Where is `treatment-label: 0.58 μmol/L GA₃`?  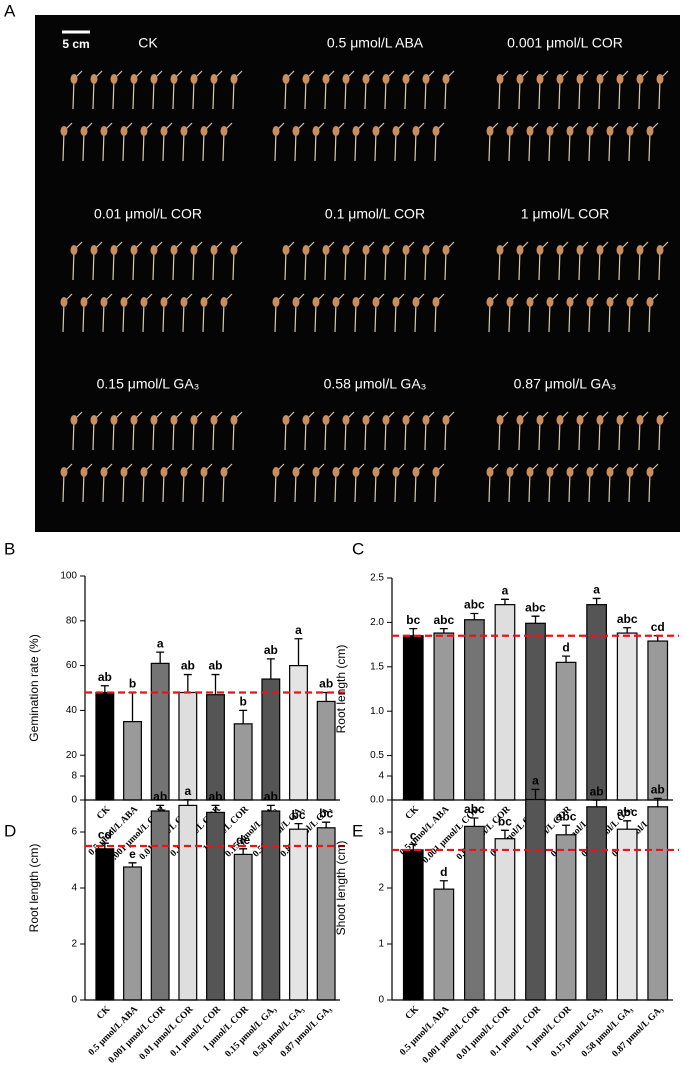
treatment-label: 0.58 μmol/L GA₃ is located at coordinates (375, 384).